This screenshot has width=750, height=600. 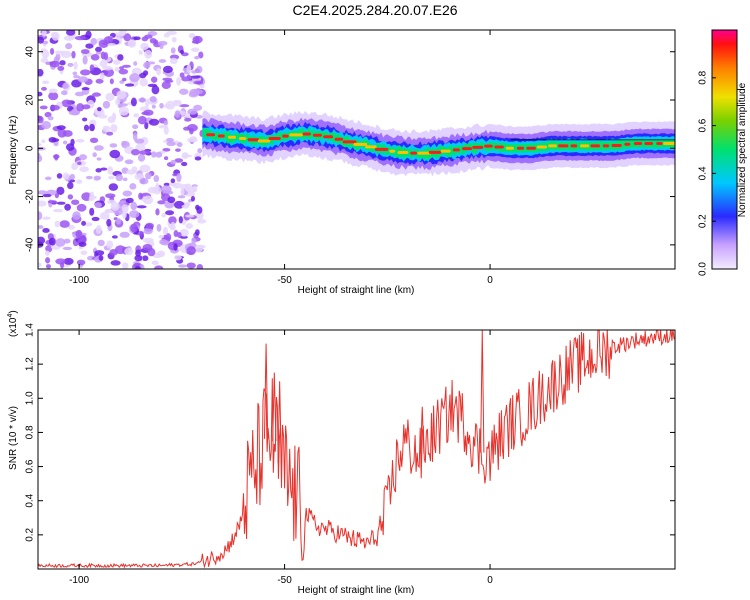 What do you see at coordinates (13, 438) in the screenshot?
I see `snr-y-label: SNR (10 * v/v)` at bounding box center [13, 438].